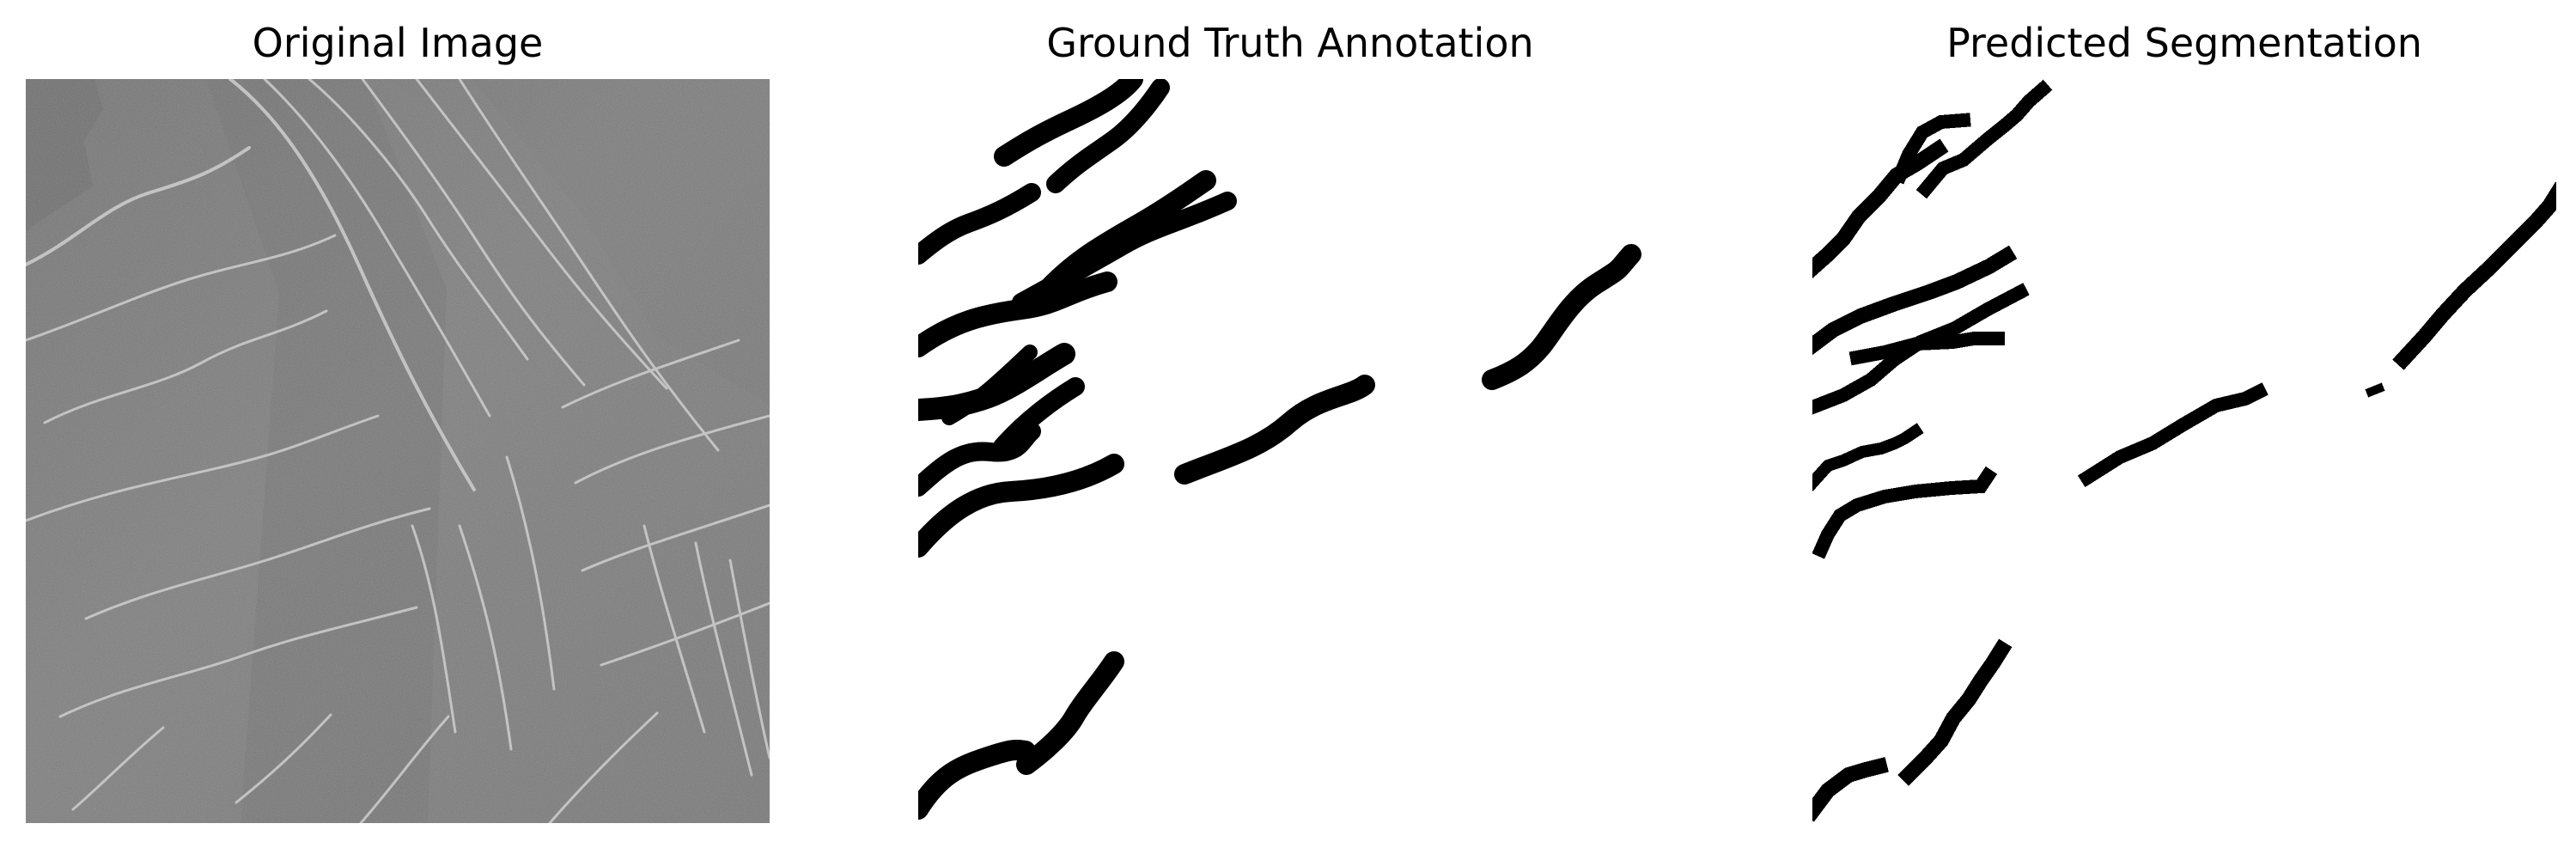  Describe the element at coordinates (398, 43) in the screenshot. I see `original-image-title: Original Image` at that location.